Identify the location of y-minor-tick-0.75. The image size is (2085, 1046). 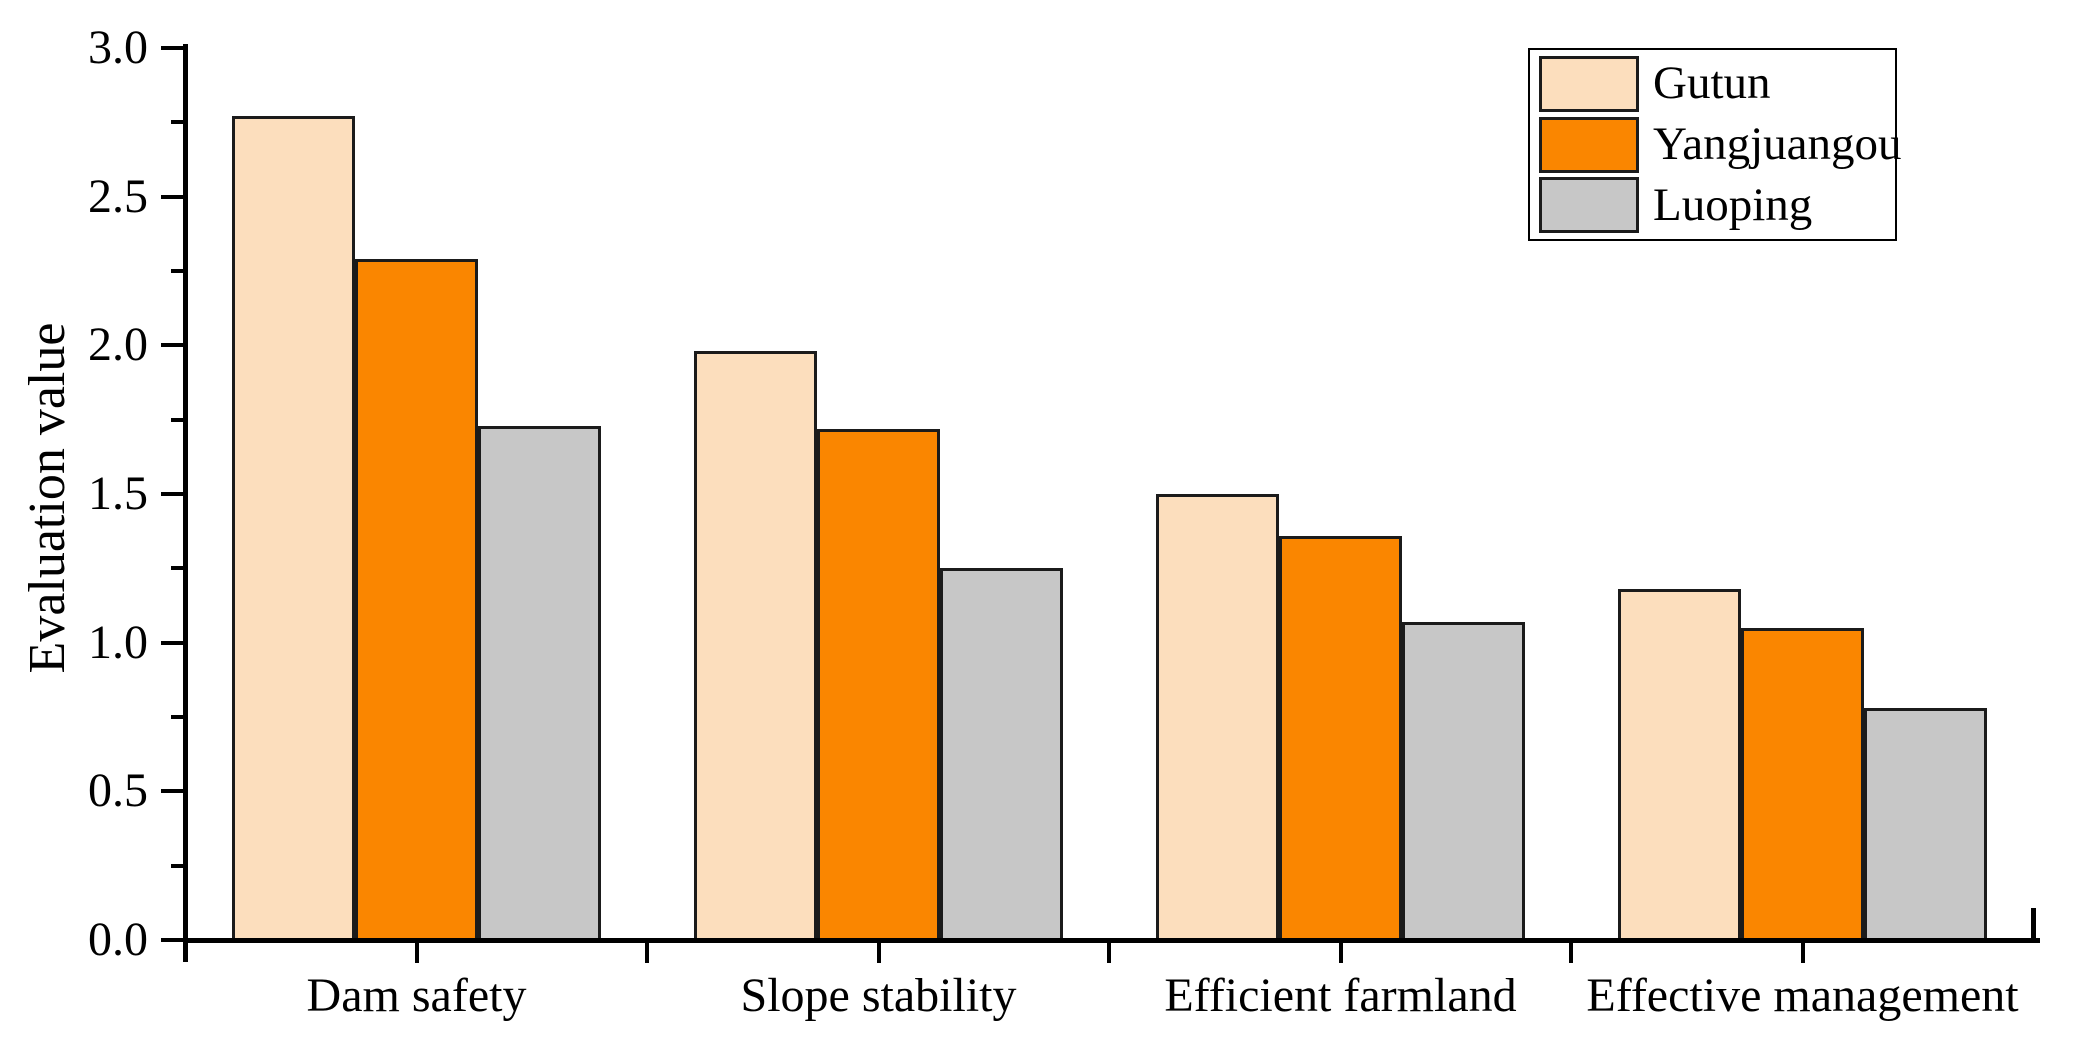
(177, 717).